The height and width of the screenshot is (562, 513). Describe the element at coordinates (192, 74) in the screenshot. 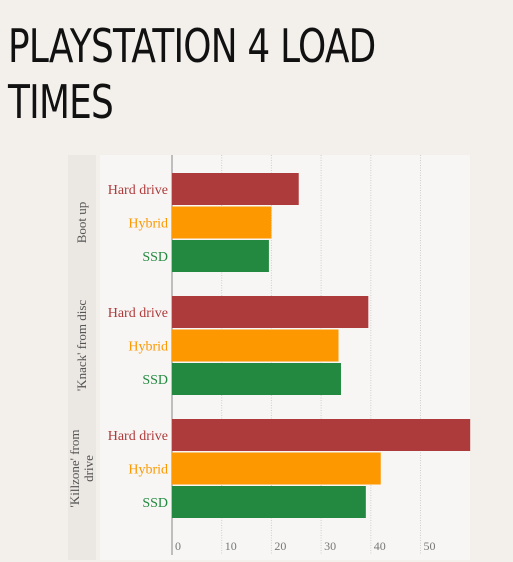

I see `chart-title: PLAYSTATION 4 LOAD TIMES` at that location.